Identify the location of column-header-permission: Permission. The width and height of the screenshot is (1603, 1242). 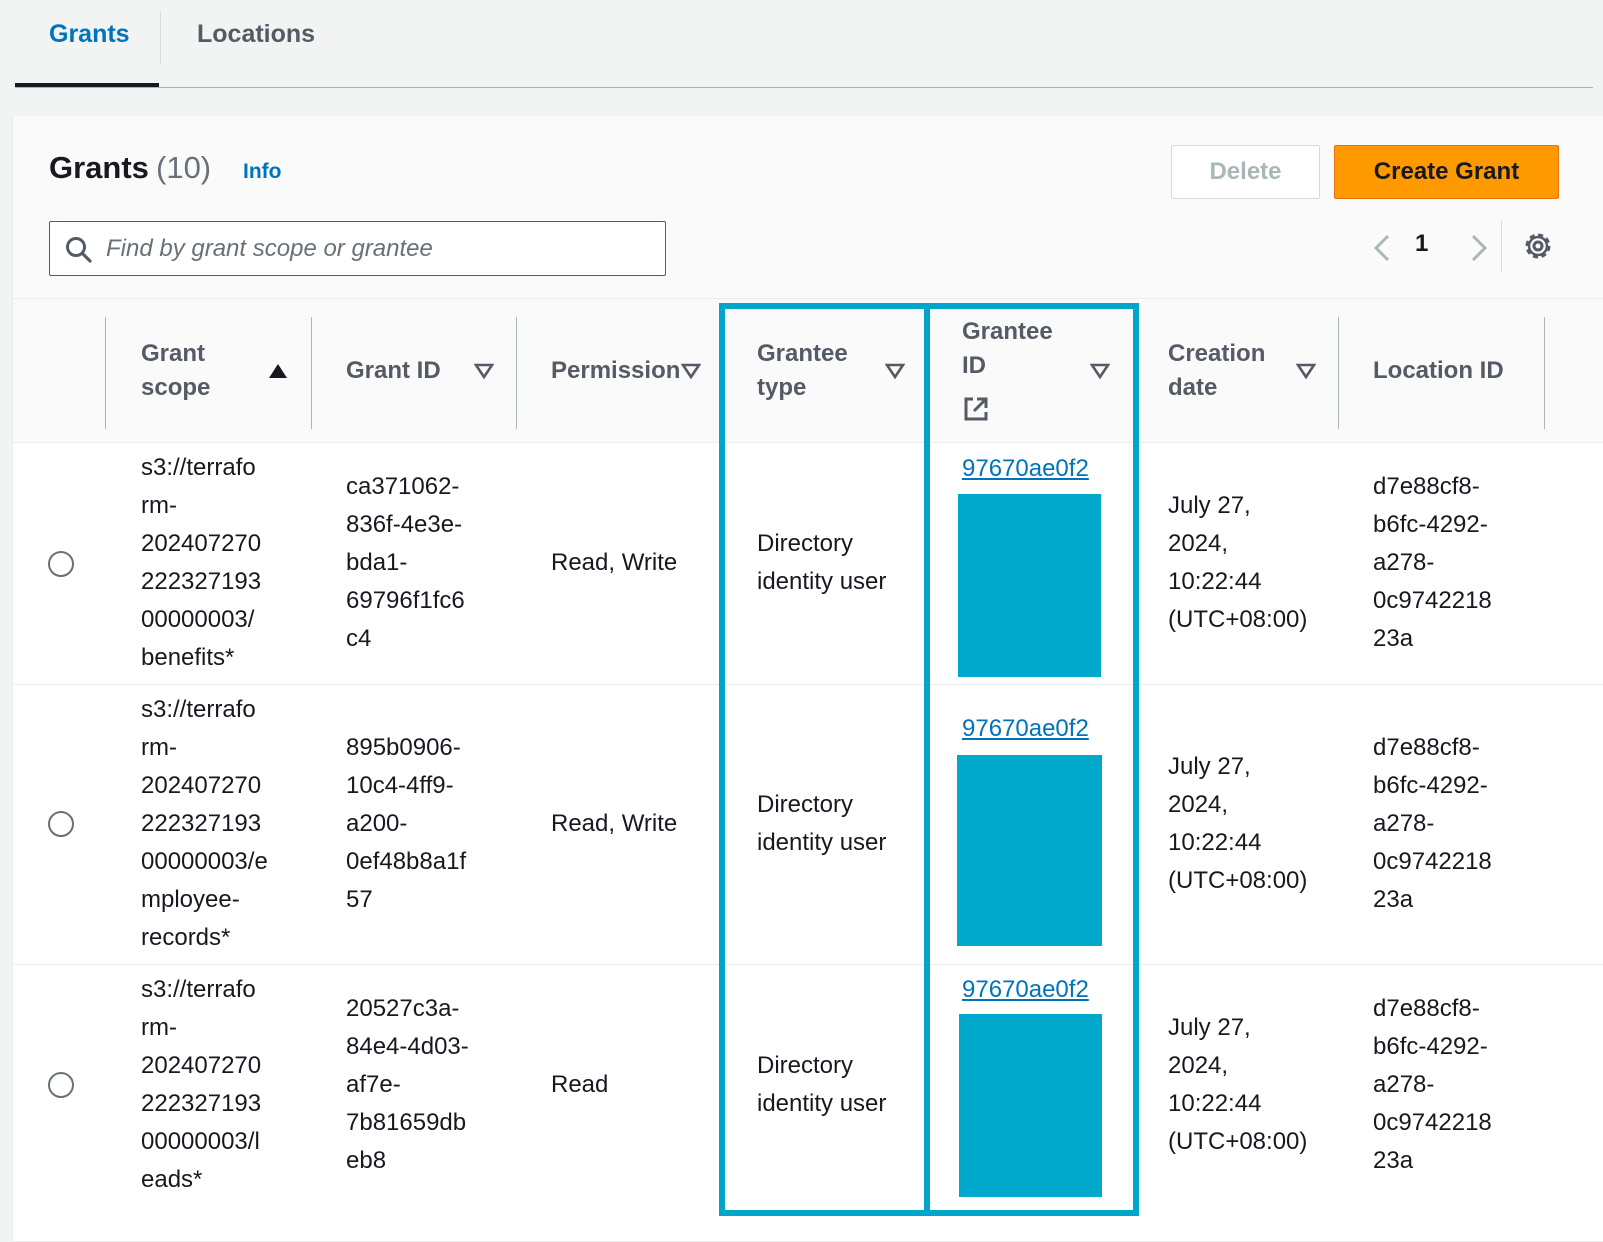
(636, 371).